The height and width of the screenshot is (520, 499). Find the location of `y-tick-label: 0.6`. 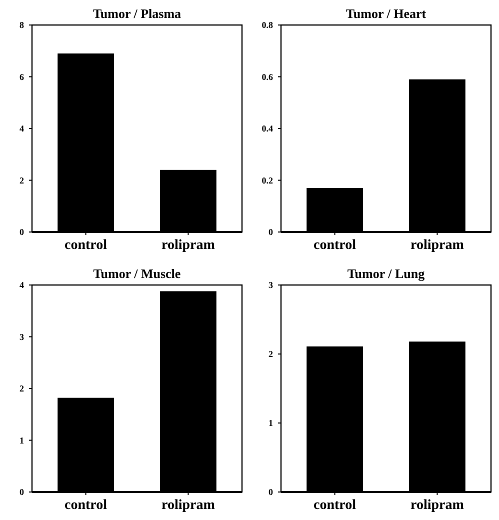

y-tick-label: 0.6 is located at coordinates (268, 77).